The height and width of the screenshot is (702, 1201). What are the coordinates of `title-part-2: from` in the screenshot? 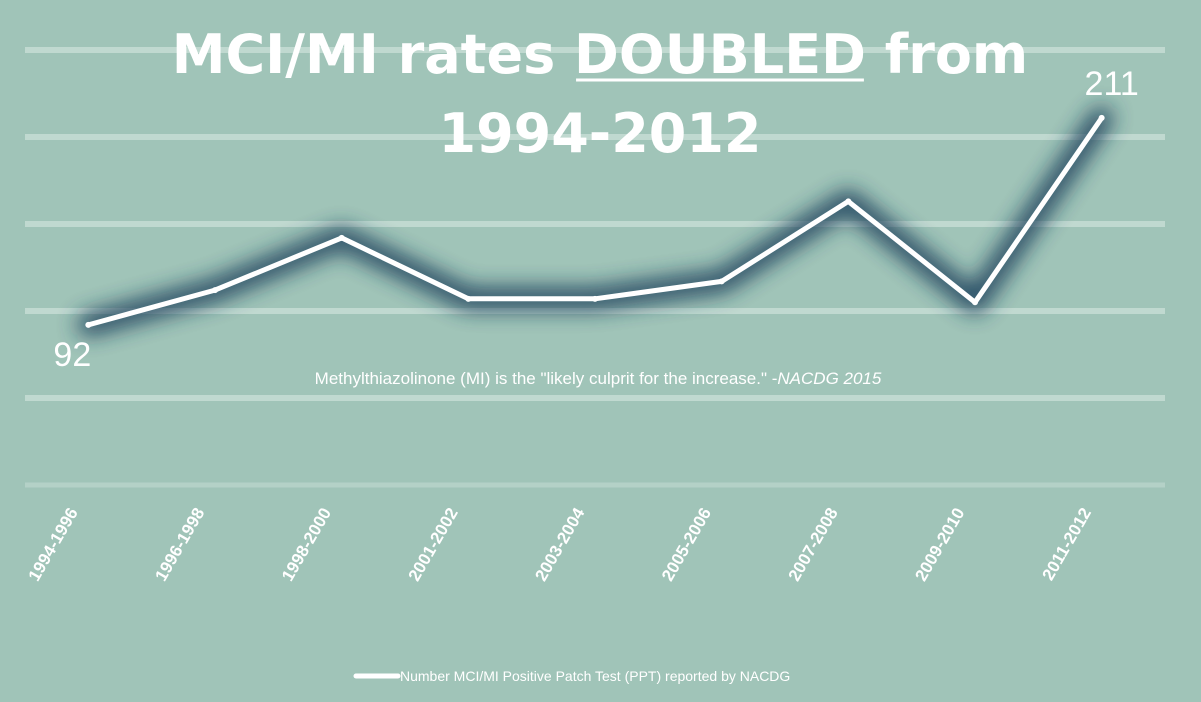 It's located at (947, 54).